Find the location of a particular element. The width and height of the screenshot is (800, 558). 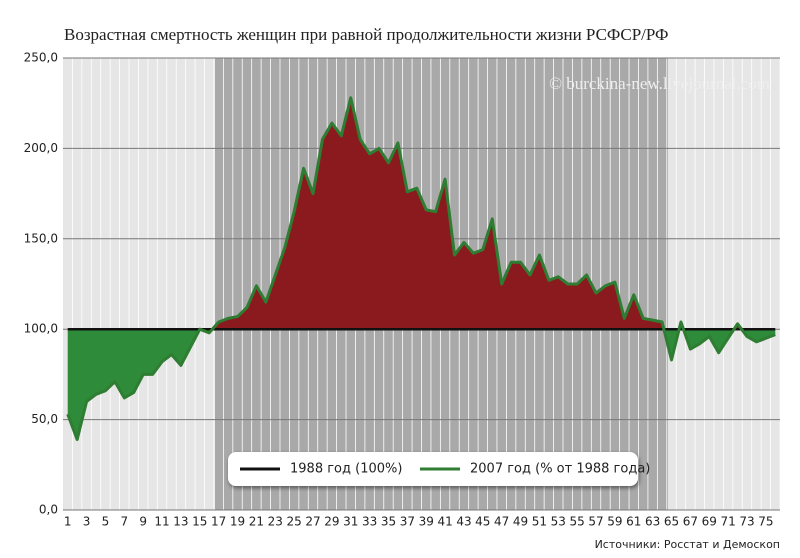

x-tick-label: 69 is located at coordinates (709, 522).